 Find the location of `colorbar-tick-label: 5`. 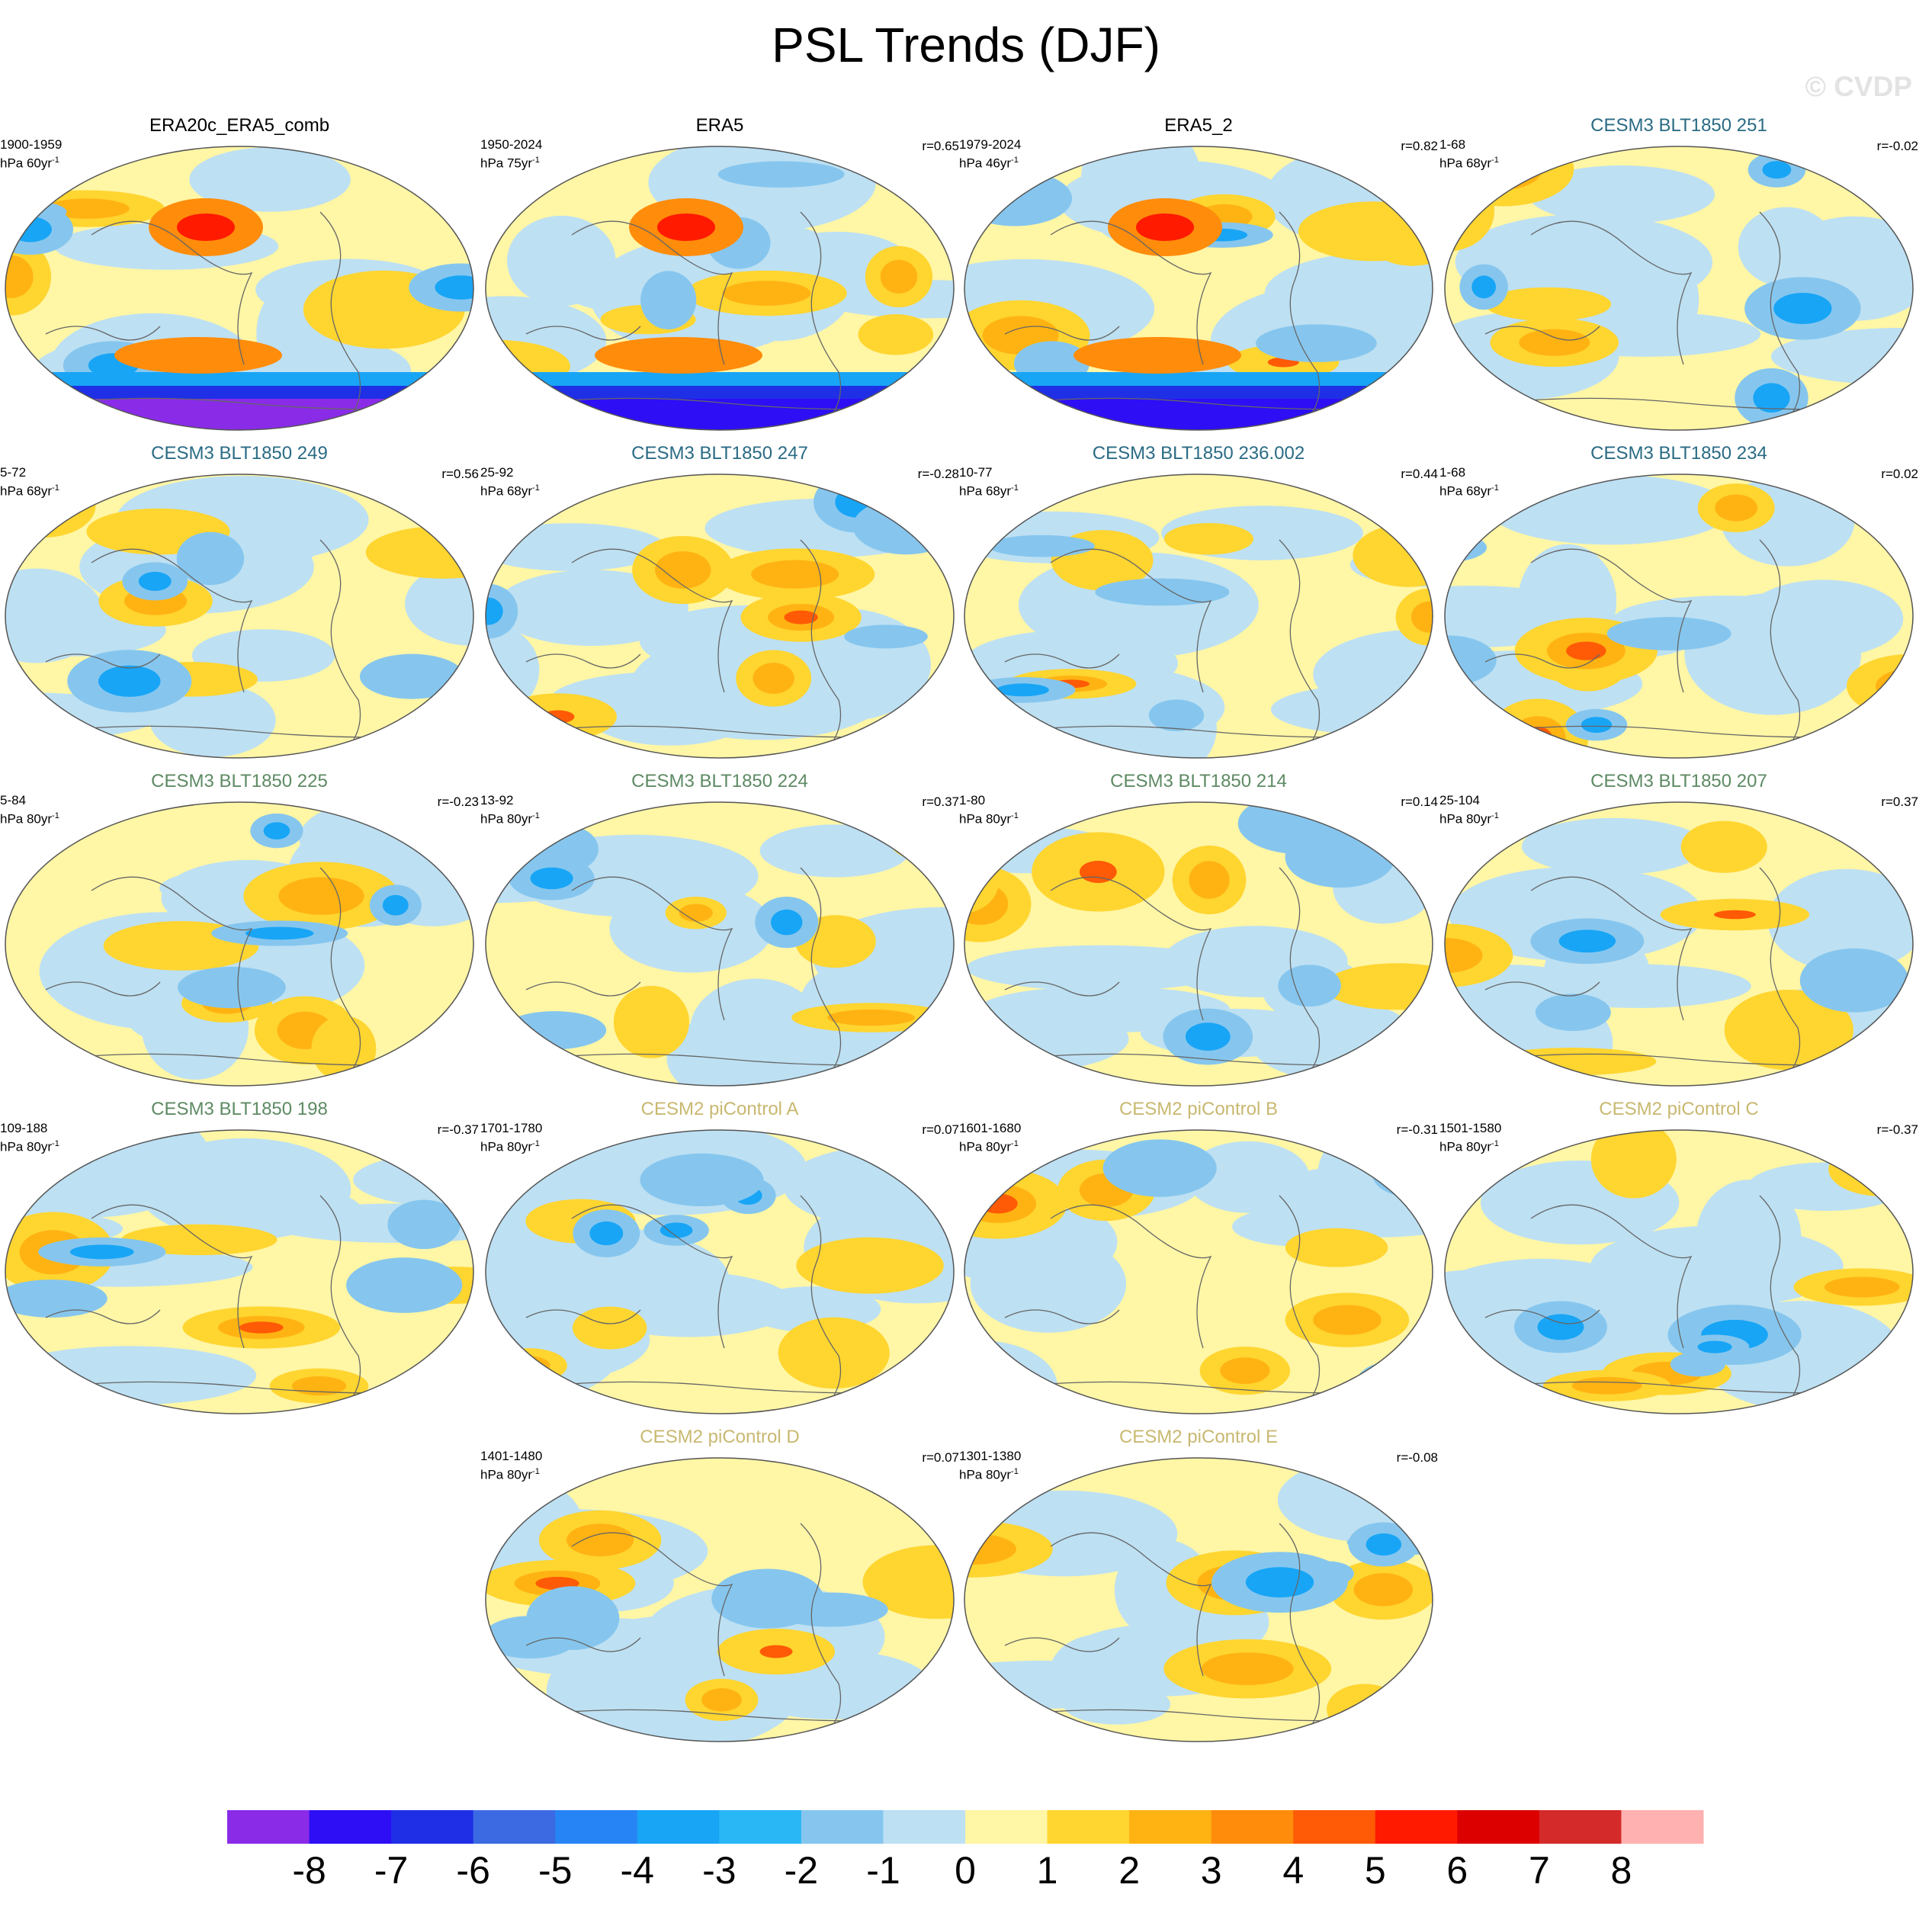

colorbar-tick-label: 5 is located at coordinates (1375, 1870).